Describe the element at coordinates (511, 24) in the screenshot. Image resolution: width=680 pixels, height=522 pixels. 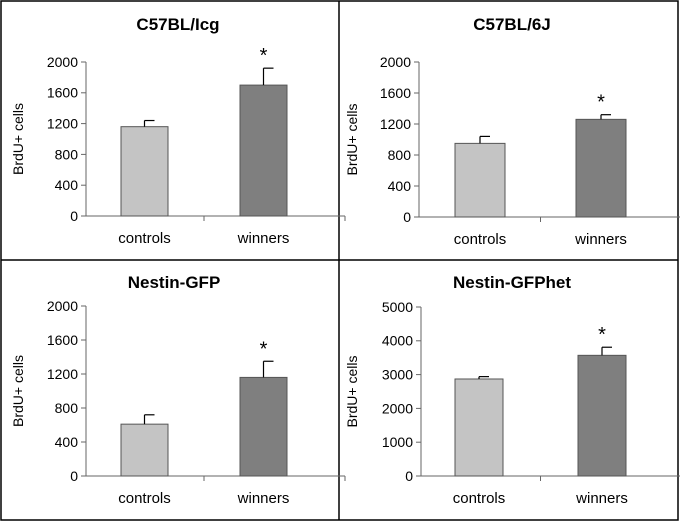
I see `chart-title: C57BL/6J` at that location.